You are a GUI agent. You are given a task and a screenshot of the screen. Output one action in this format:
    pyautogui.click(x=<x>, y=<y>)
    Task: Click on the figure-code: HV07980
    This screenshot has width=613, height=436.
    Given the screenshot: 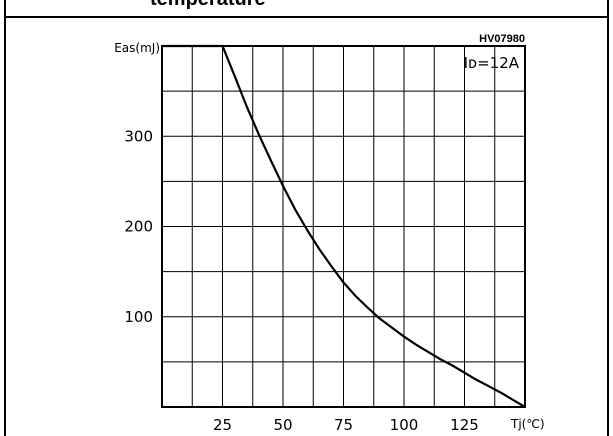 What is the action you would take?
    pyautogui.click(x=502, y=39)
    